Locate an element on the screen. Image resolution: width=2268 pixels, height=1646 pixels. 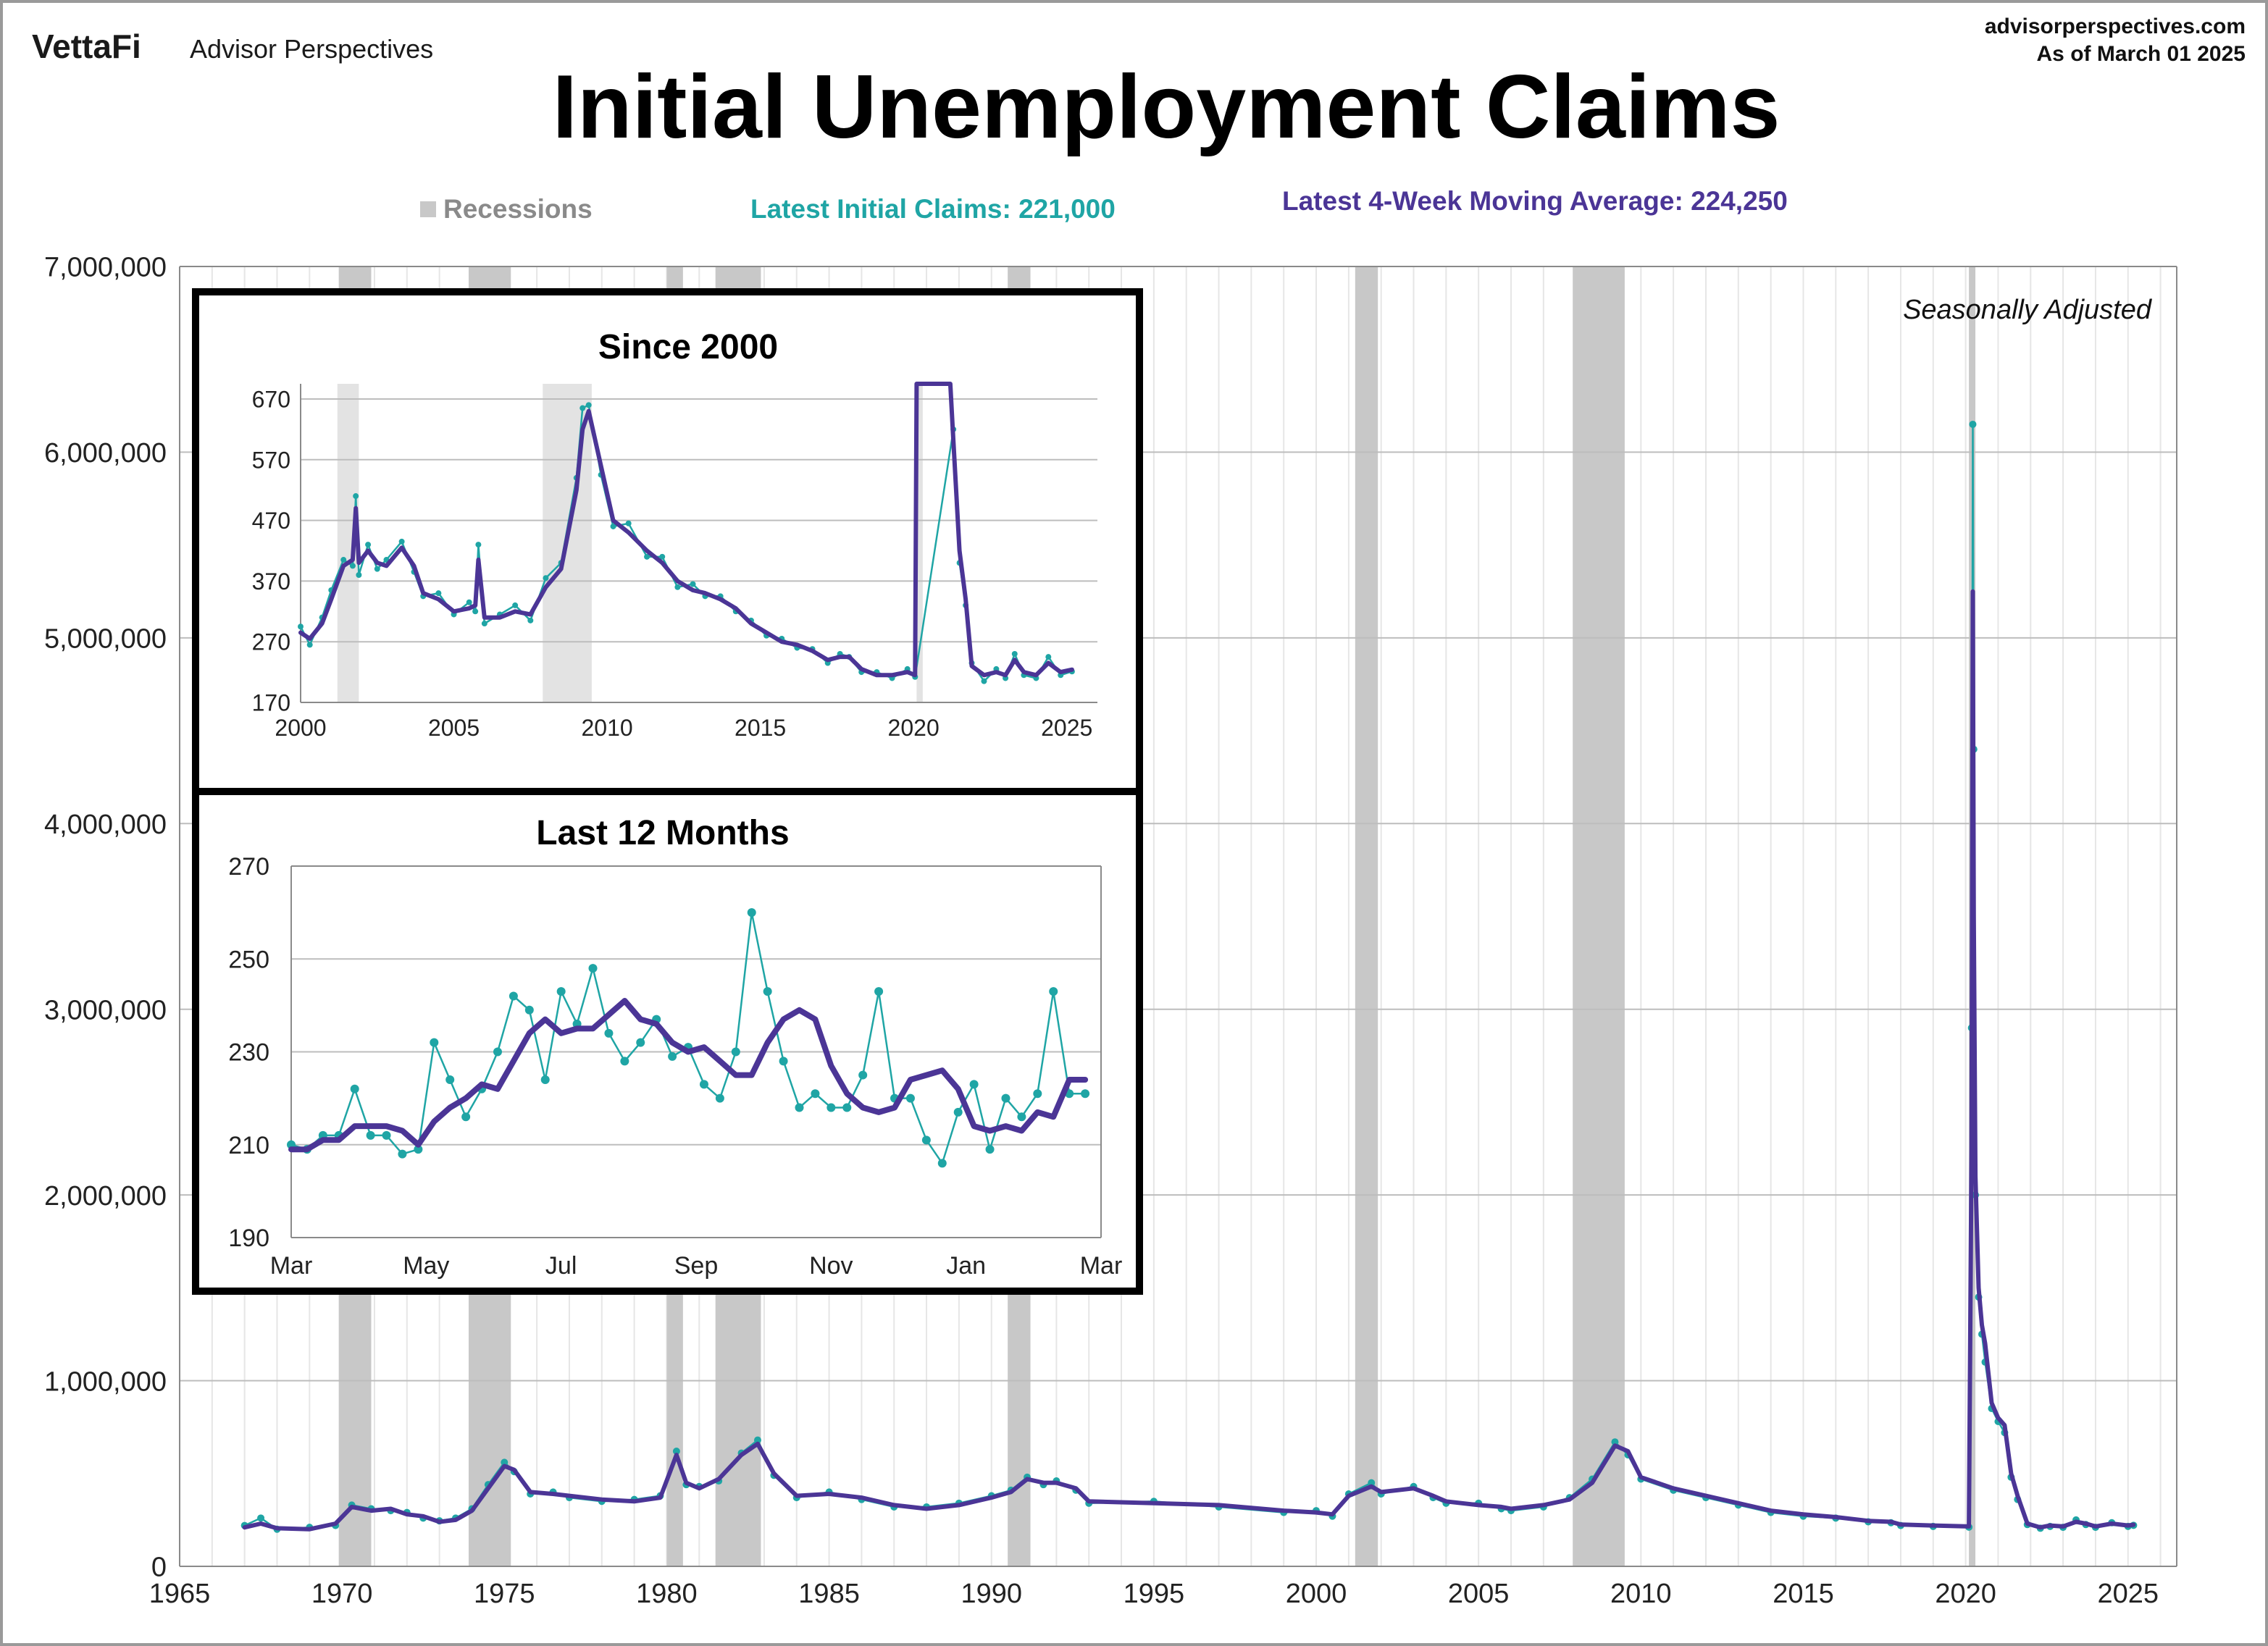
y-tick-label: 190 is located at coordinates (249, 1238).